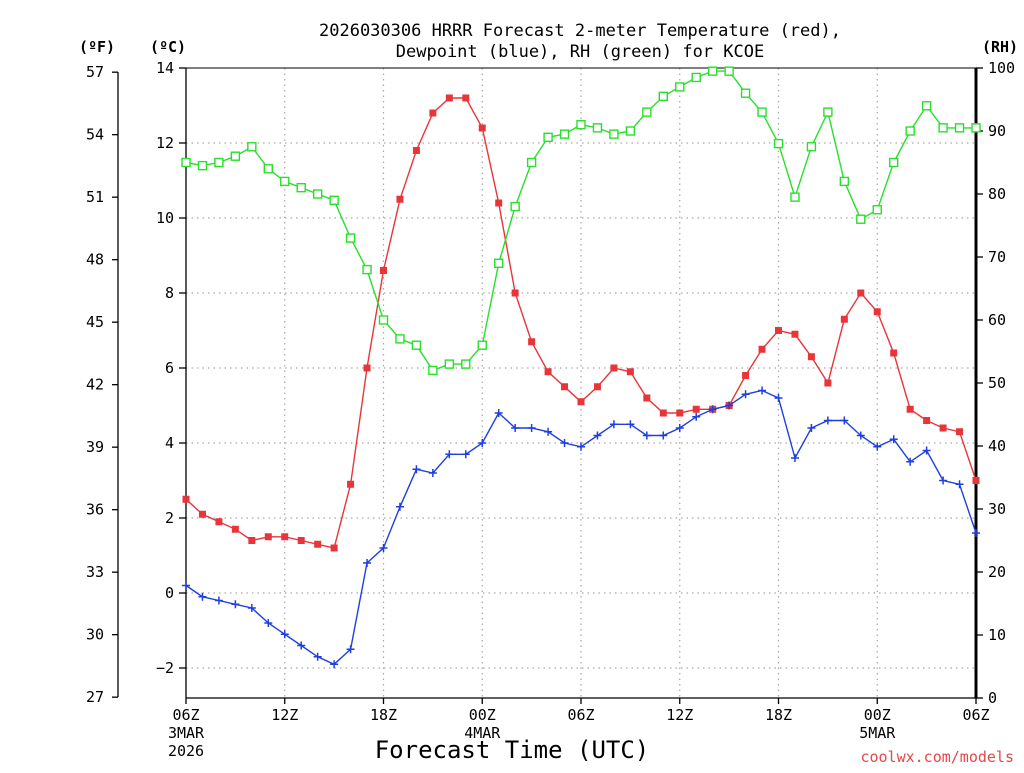 The height and width of the screenshot is (773, 1024). Describe the element at coordinates (1001, 68) in the screenshot. I see `rh-tick-label: 100` at that location.